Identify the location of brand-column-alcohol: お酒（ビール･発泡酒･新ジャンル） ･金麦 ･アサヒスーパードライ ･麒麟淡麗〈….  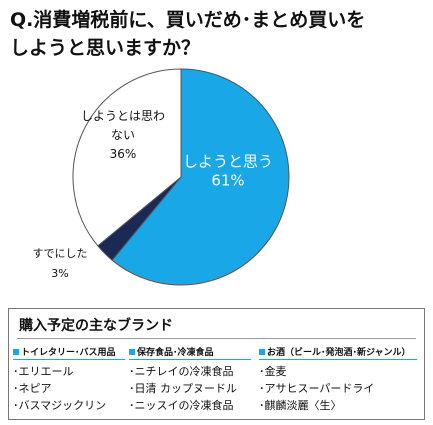
(338, 379).